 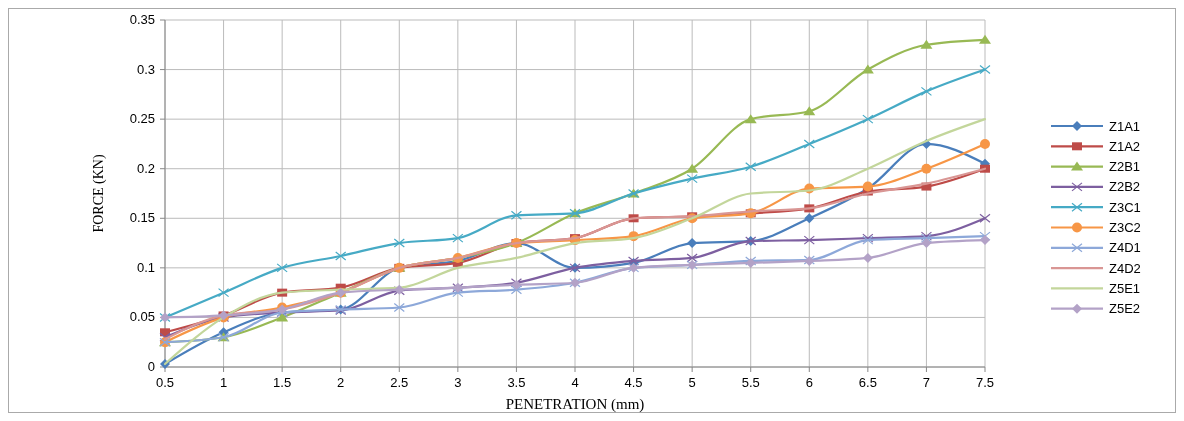 What do you see at coordinates (165, 382) in the screenshot?
I see `x-tick-label: 0.5` at bounding box center [165, 382].